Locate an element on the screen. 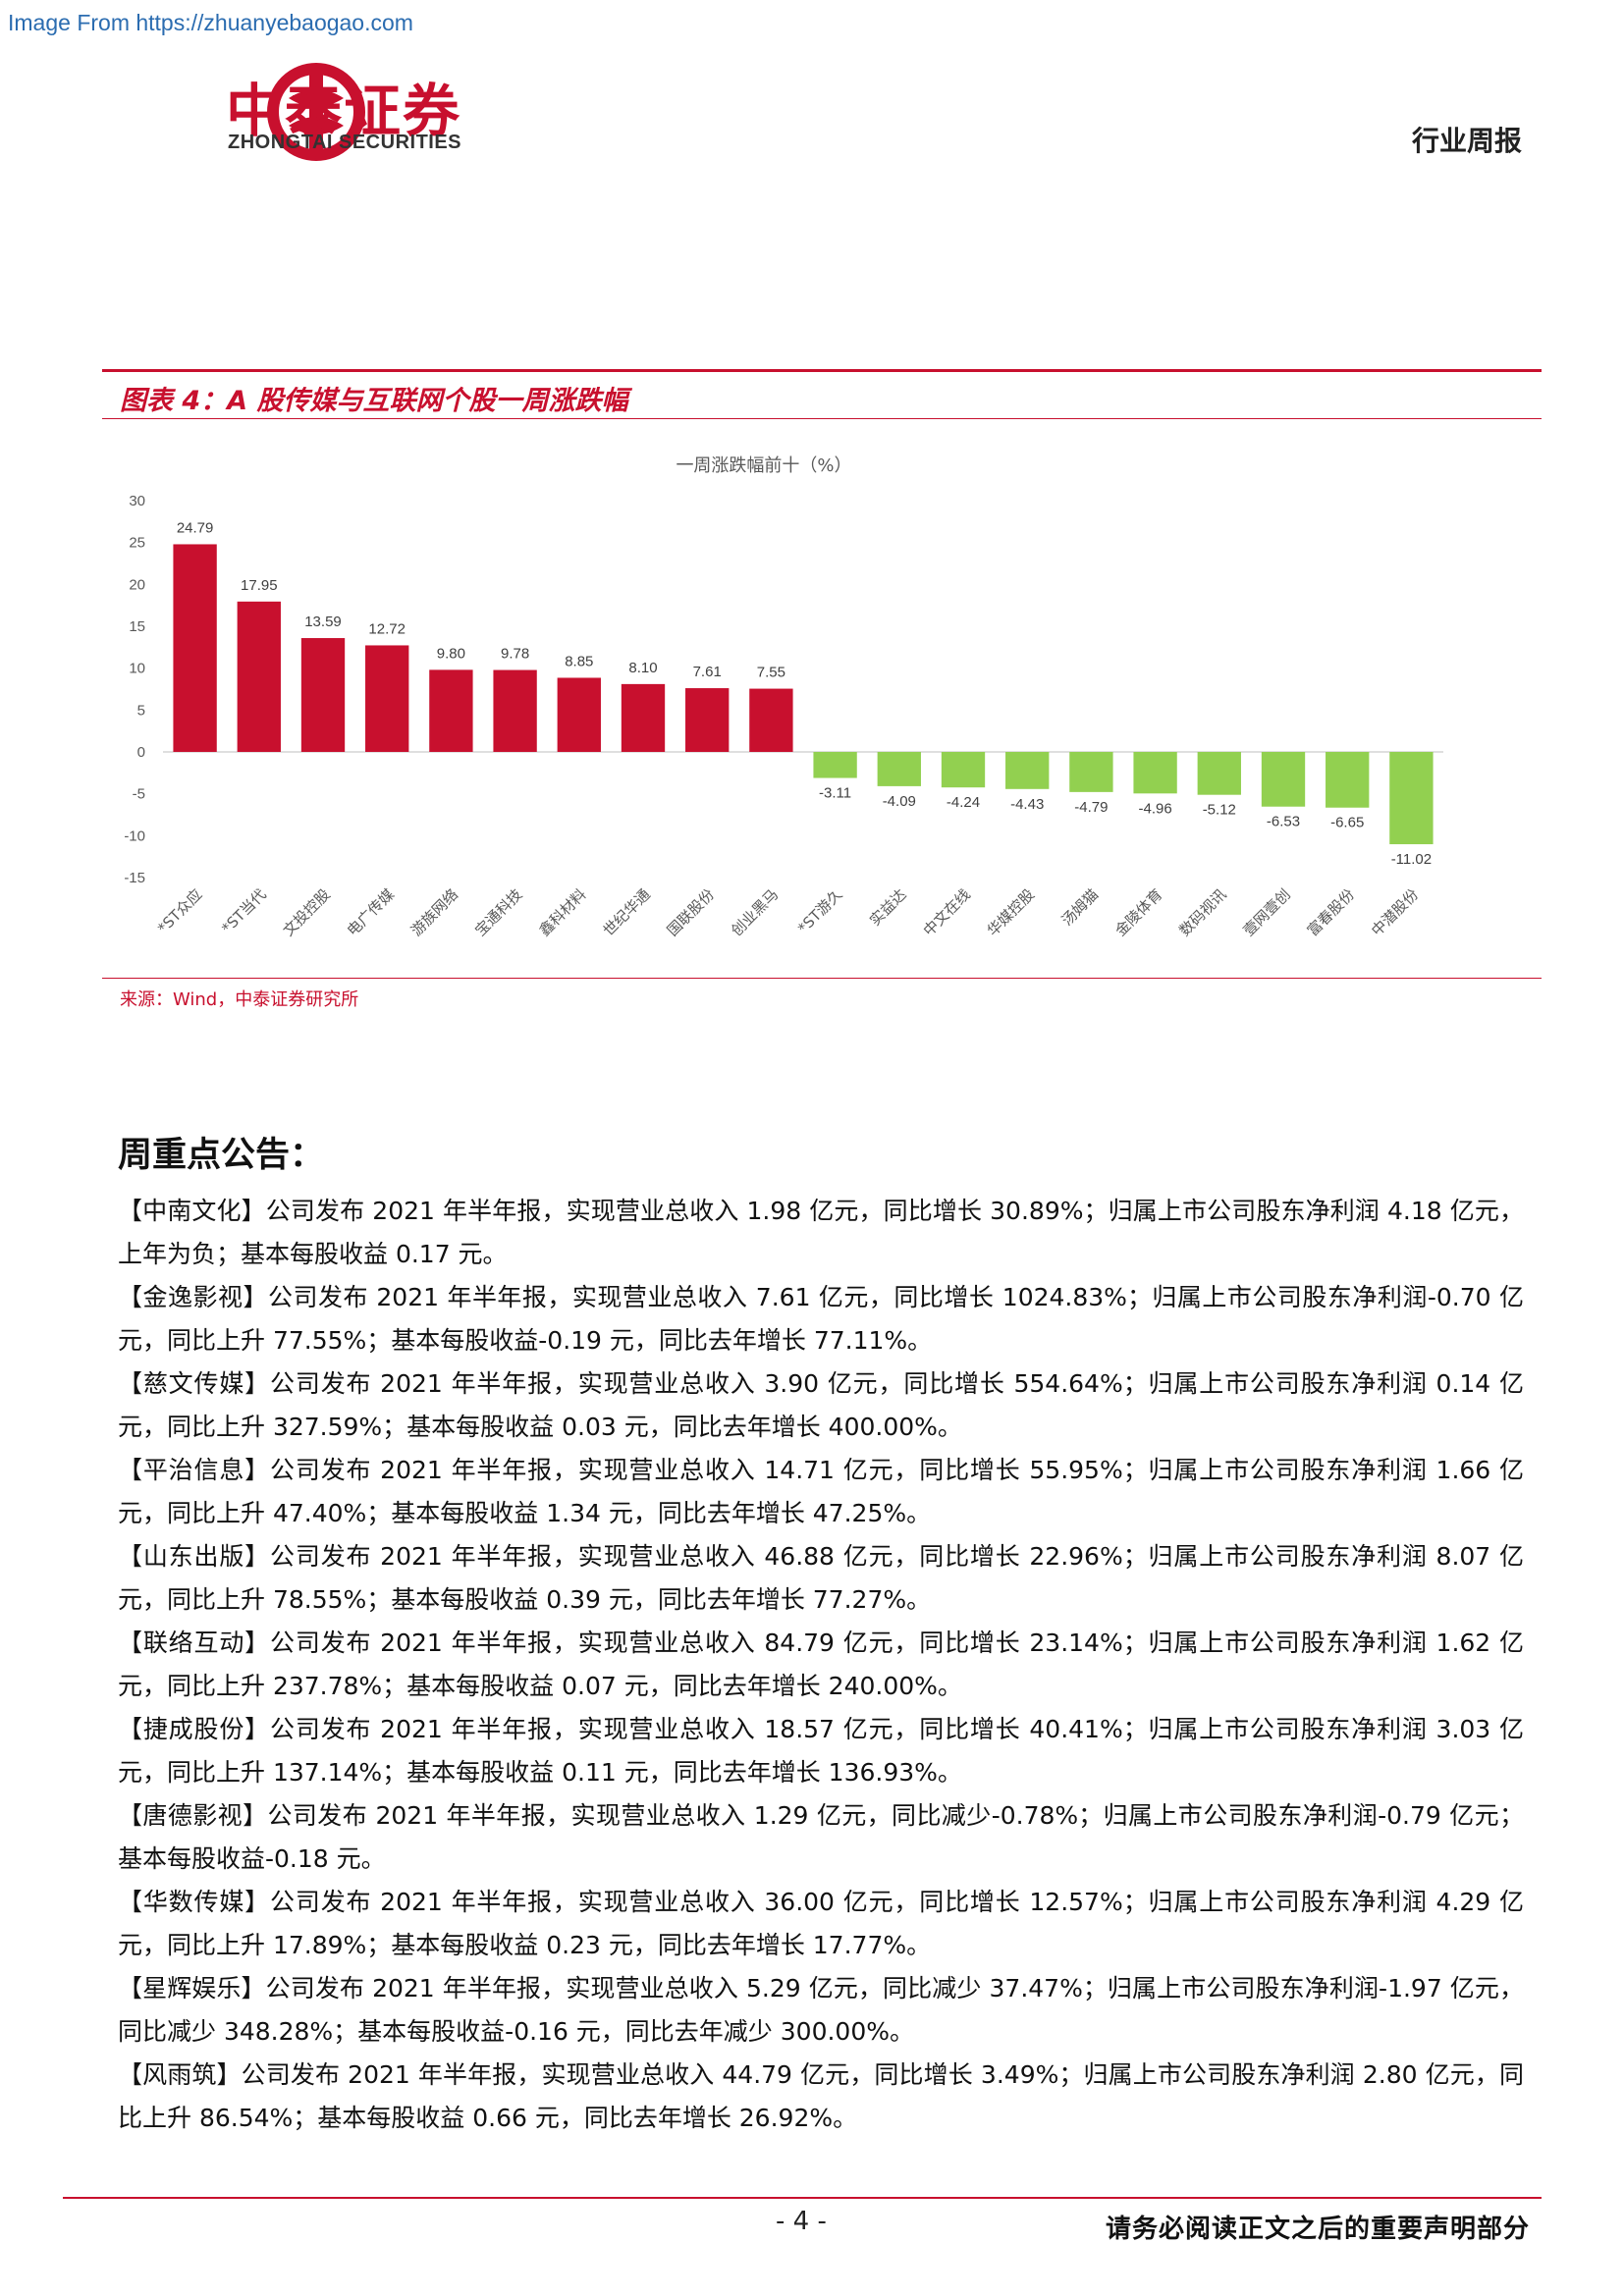 The width and height of the screenshot is (1624, 2296). announcement-company: 【金逸影视】 is located at coordinates (193, 1297).